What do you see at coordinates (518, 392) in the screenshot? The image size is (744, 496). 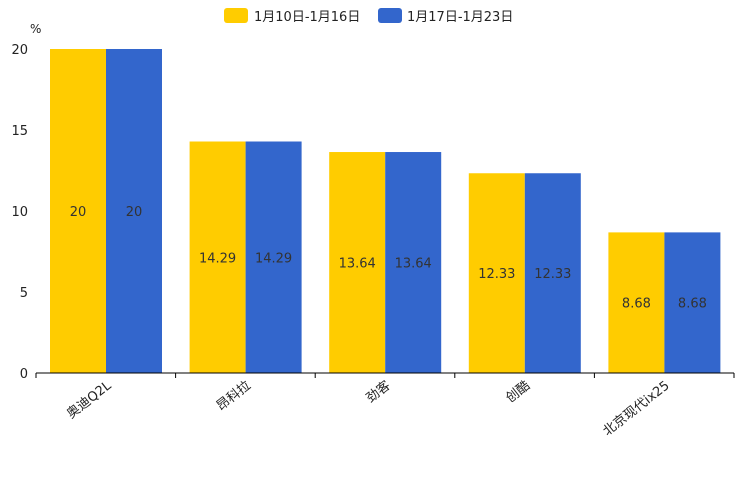 I see `x-category-label-4: 创酷` at bounding box center [518, 392].